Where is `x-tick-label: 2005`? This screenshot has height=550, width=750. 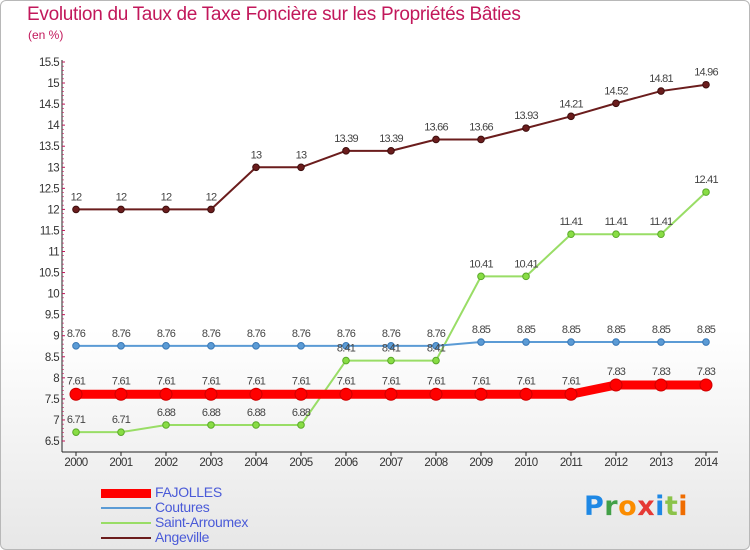 x-tick-label: 2005 is located at coordinates (300, 463).